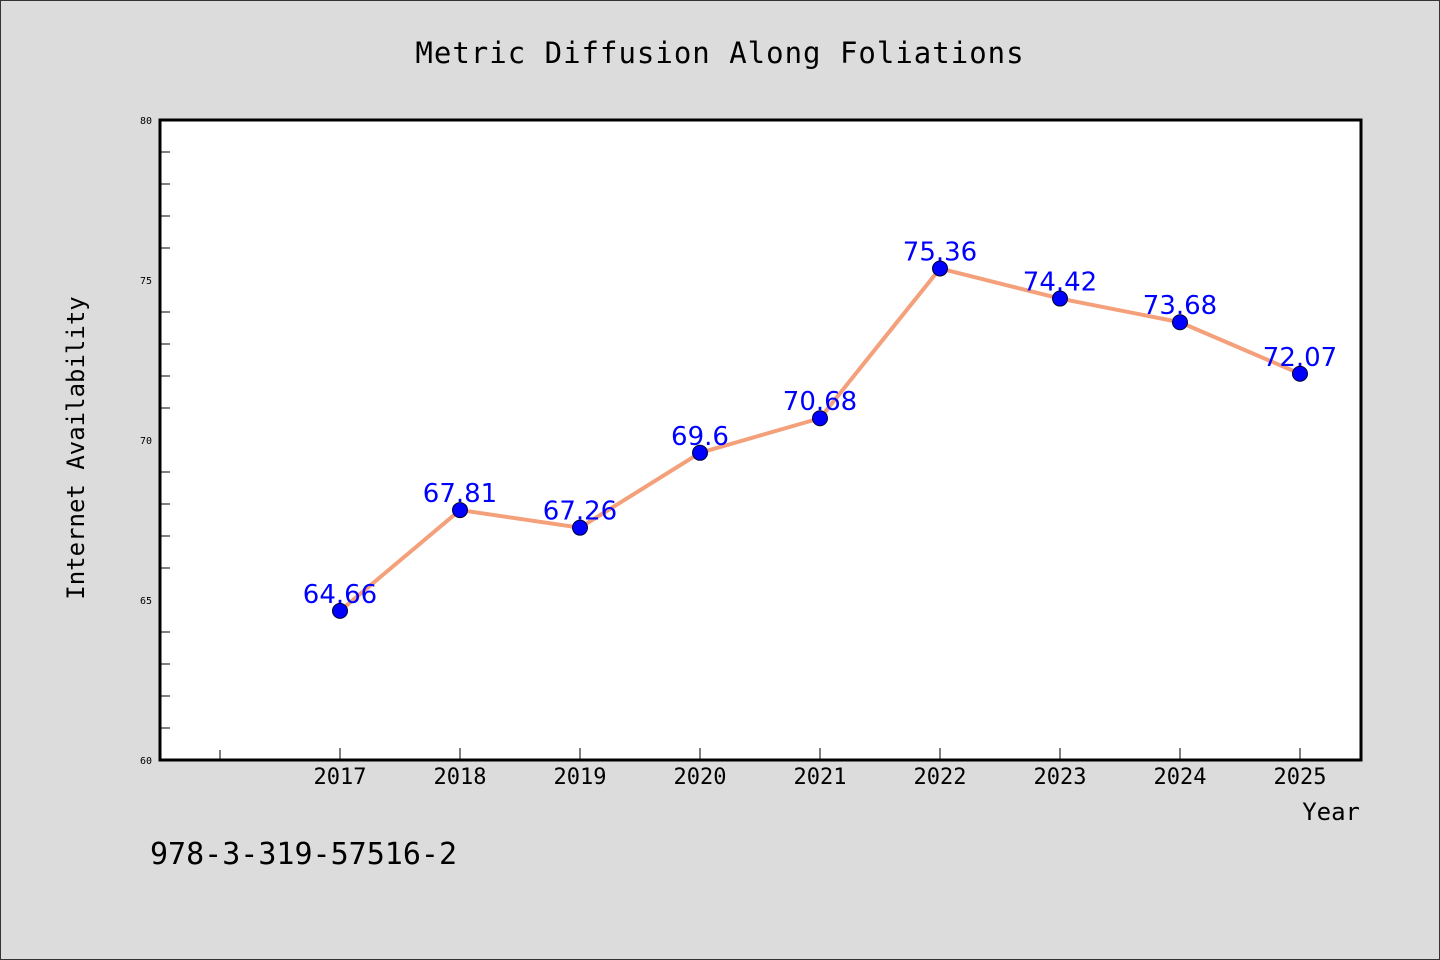  I want to click on data-label: 74.42, so click(1060, 283).